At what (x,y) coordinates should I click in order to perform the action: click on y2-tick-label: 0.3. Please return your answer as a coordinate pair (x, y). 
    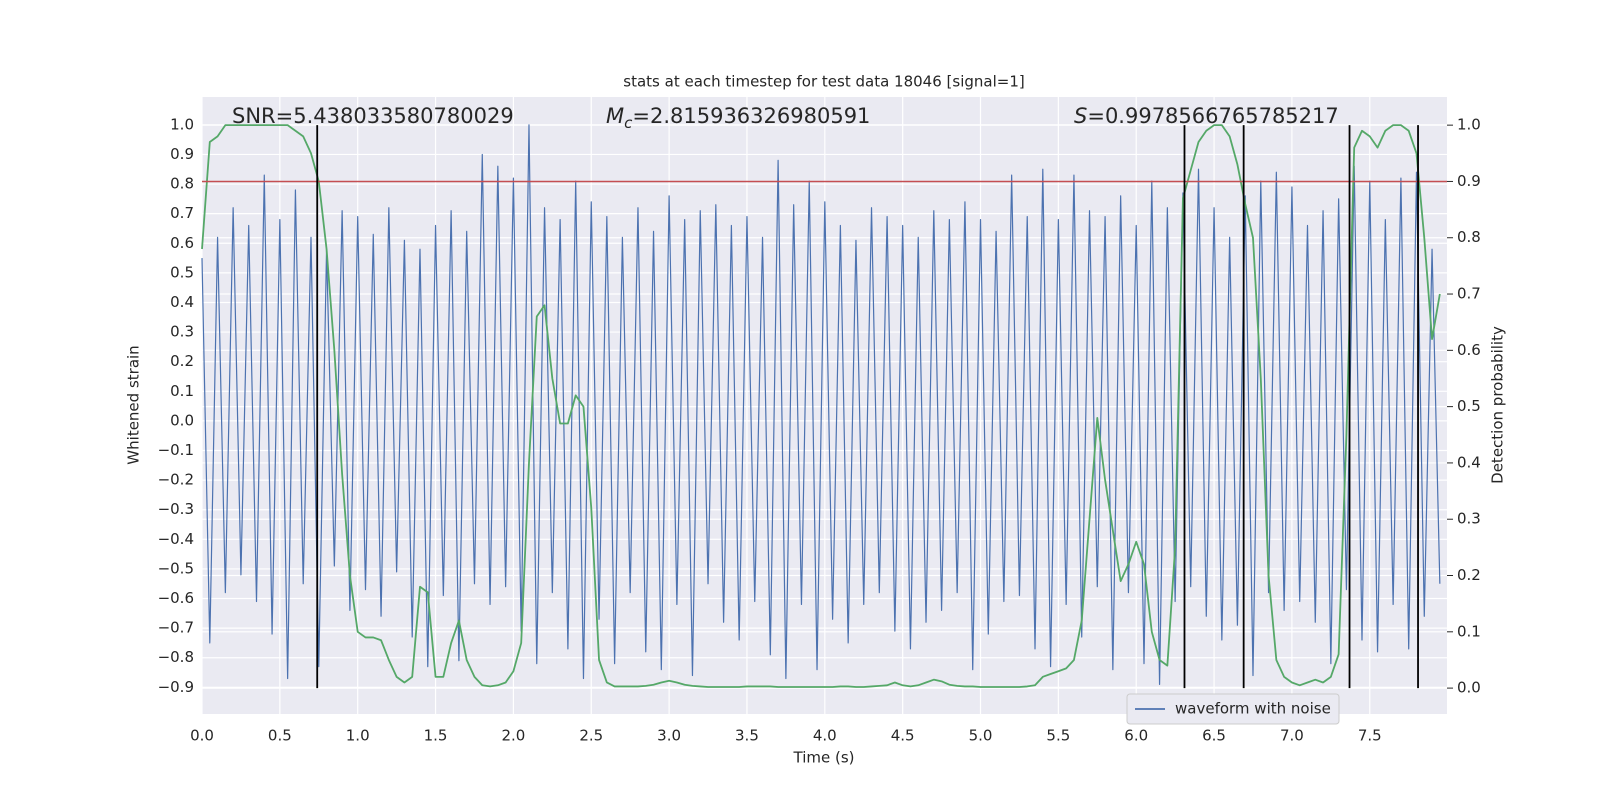
    Looking at the image, I should click on (1469, 519).